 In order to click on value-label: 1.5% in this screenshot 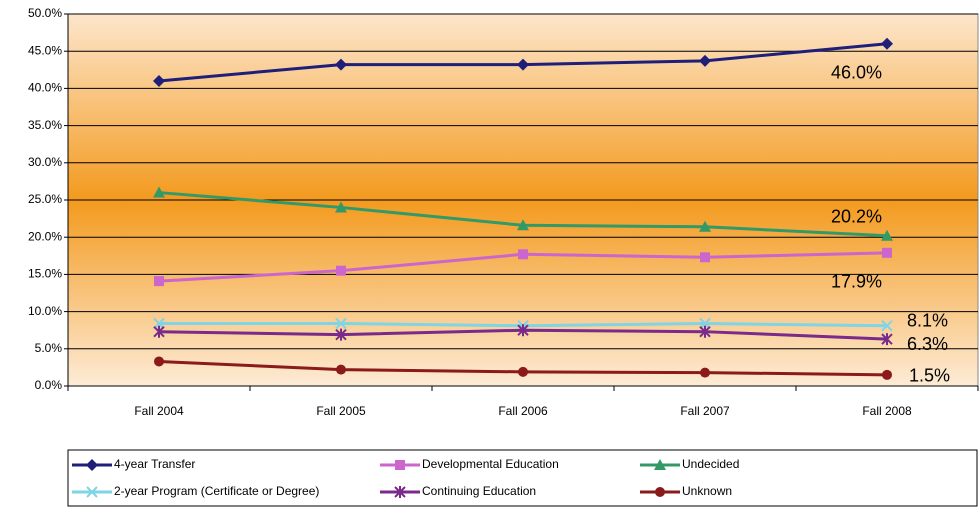, I will do `click(929, 376)`.